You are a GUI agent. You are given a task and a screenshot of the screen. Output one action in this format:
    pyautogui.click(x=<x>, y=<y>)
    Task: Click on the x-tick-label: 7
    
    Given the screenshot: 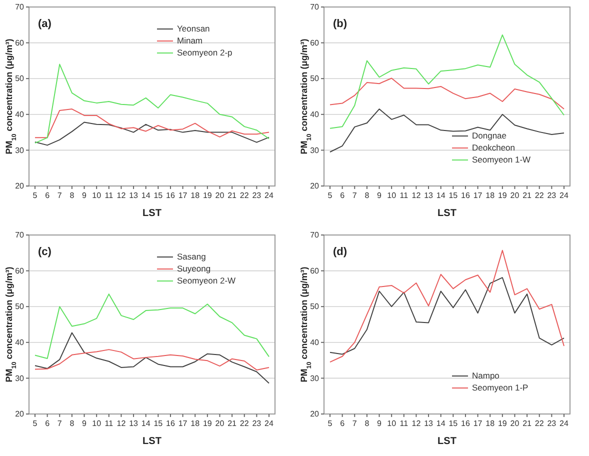 What is the action you would take?
    pyautogui.click(x=59, y=195)
    